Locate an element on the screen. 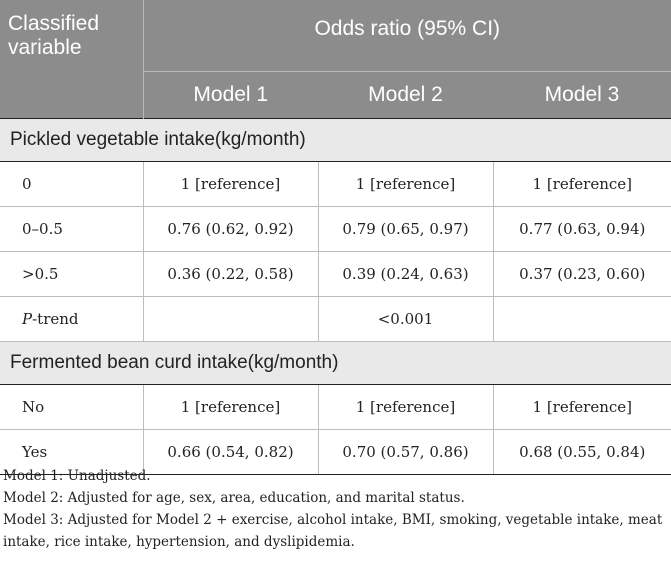 This screenshot has width=671, height=564. p-trend-rest: -trend is located at coordinates (55, 318).